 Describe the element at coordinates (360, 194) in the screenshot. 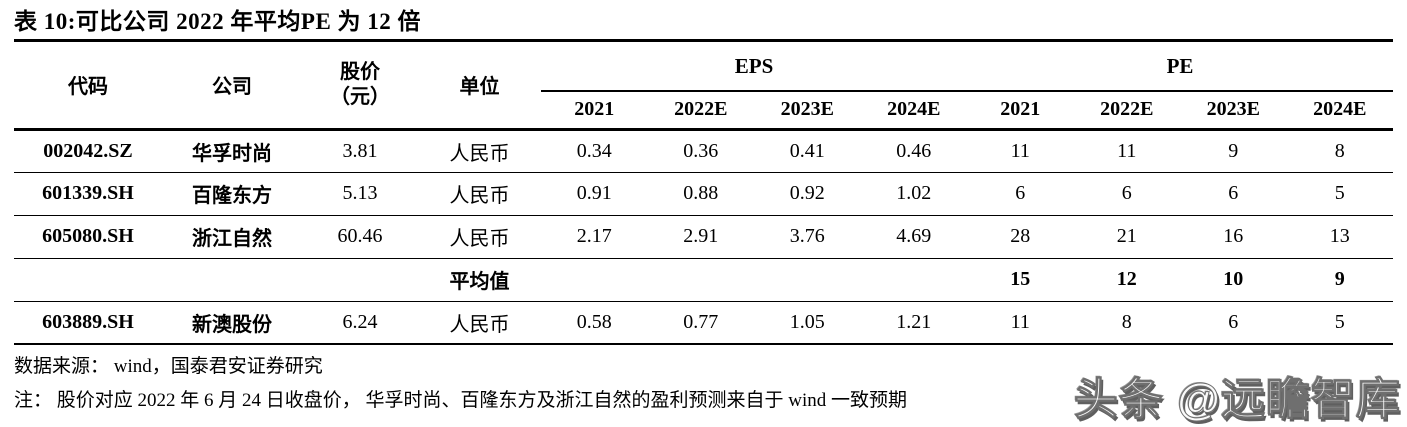

I see `cell-price: 5.13` at that location.